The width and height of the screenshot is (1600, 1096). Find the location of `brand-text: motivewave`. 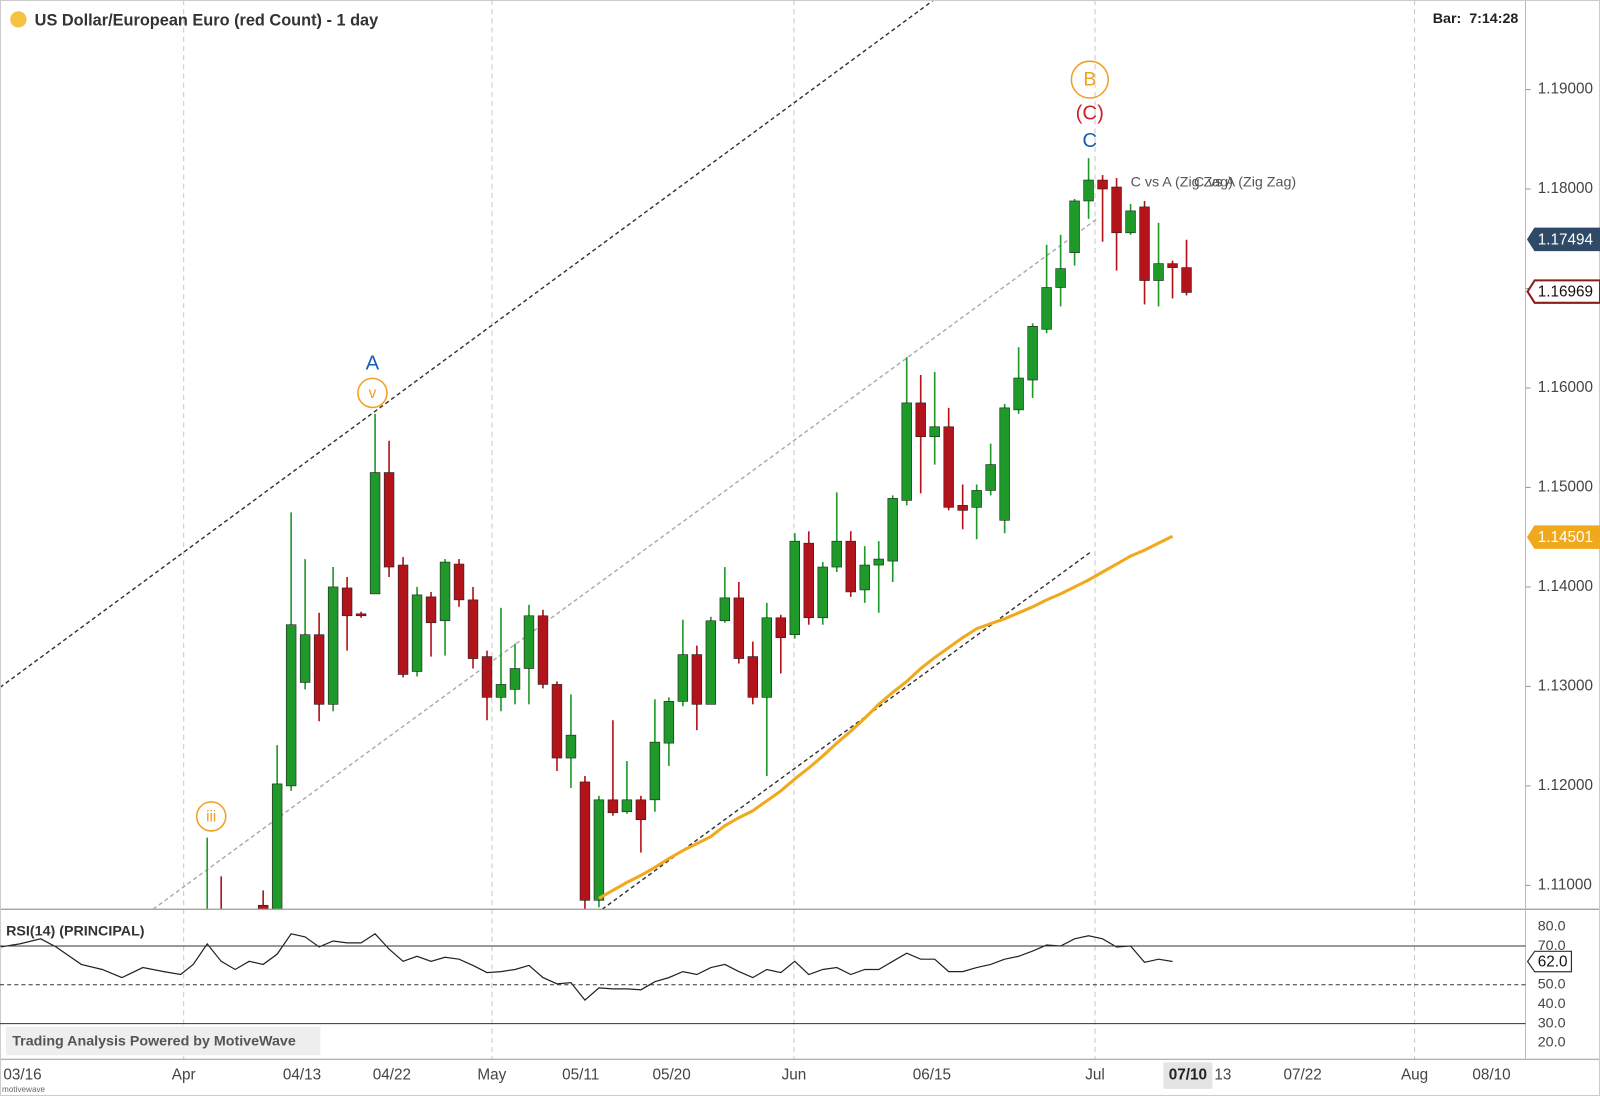

brand-text: motivewave is located at coordinates (24, 1089).